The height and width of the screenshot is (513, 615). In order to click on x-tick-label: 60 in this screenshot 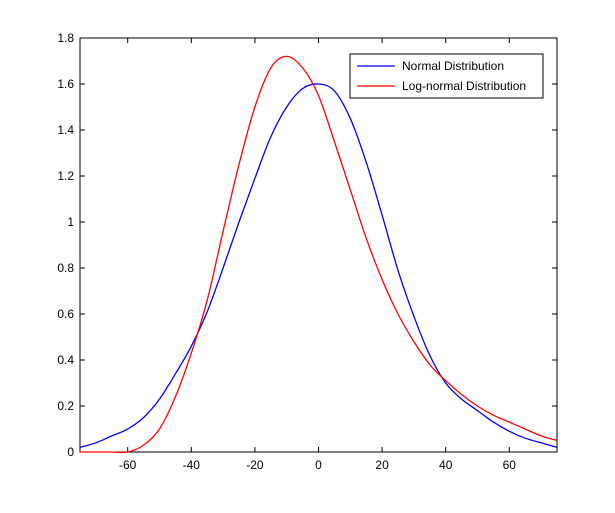, I will do `click(510, 465)`.